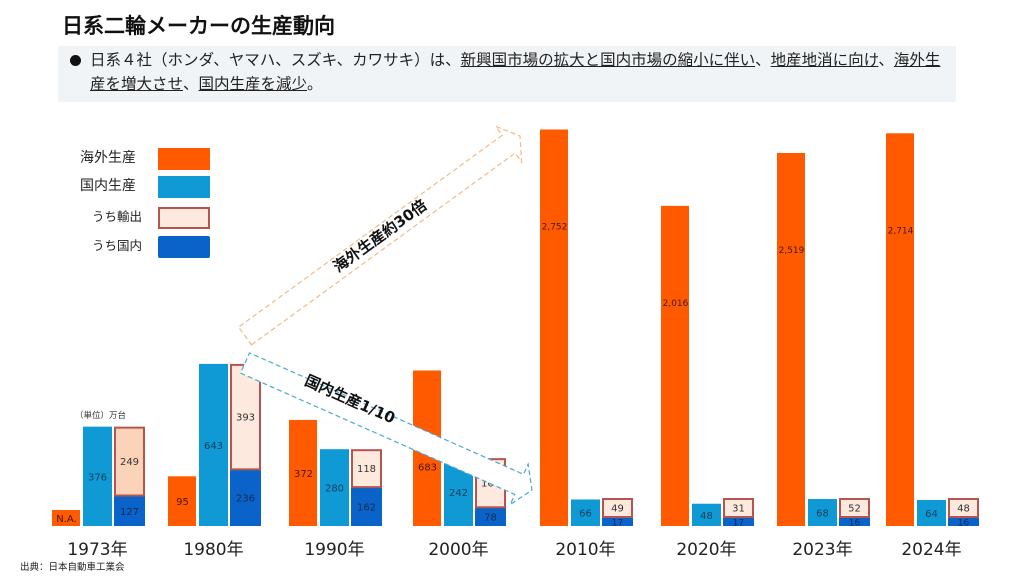 This screenshot has height=576, width=1024. Describe the element at coordinates (72, 567) in the screenshot. I see `source-note: 出典：日本自動車工業会` at that location.